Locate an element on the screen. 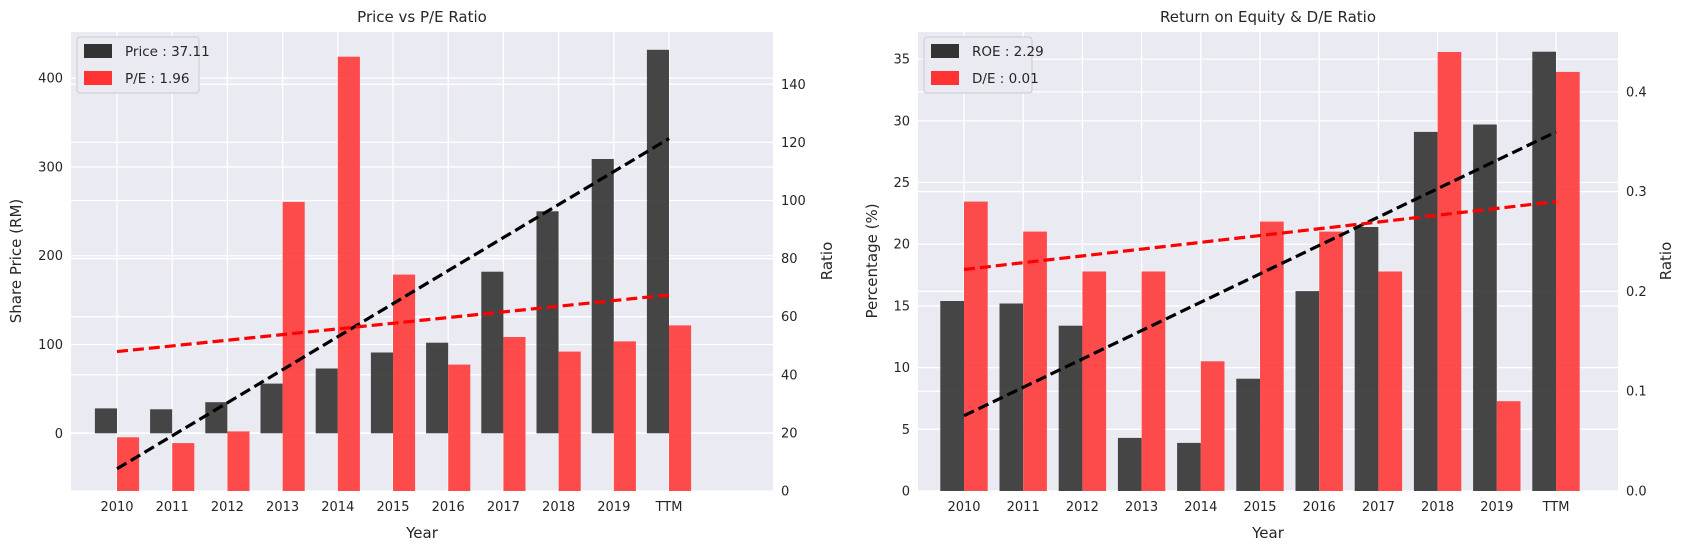 This screenshot has height=554, width=1684. y-tick-label-right: 40 is located at coordinates (789, 375).